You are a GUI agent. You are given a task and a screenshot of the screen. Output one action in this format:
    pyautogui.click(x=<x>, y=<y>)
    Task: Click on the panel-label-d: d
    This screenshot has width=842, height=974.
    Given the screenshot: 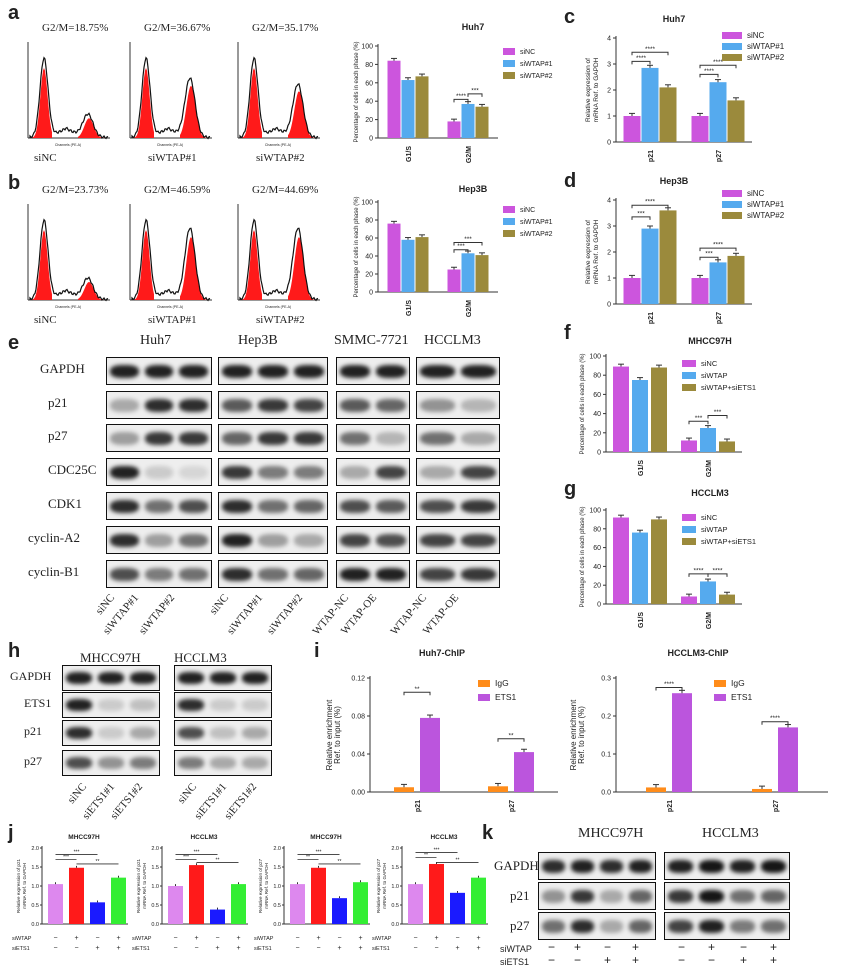 What is the action you would take?
    pyautogui.click(x=570, y=181)
    